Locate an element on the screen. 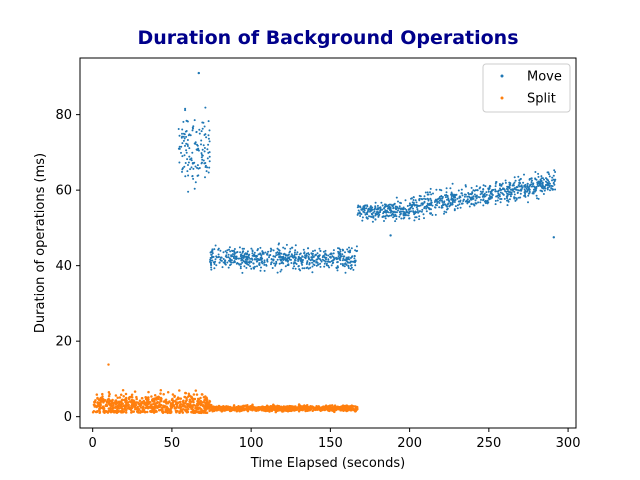  x-axis-ticks: 0 50 100 150 200 250 300 is located at coordinates (334, 439).